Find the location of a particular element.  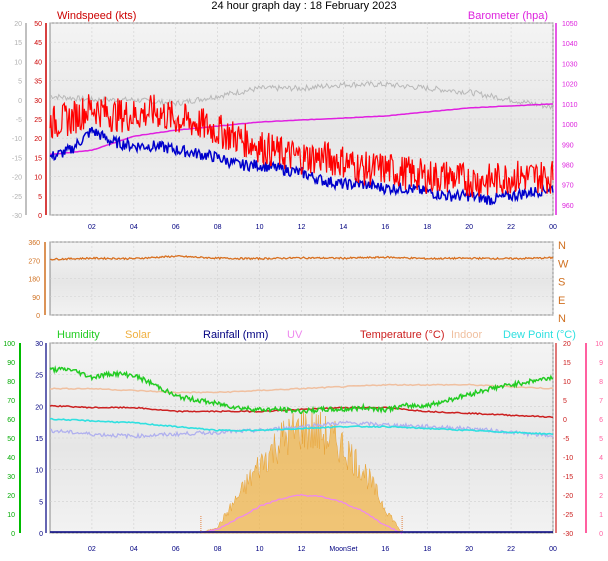

compass-label: E is located at coordinates (561, 301).